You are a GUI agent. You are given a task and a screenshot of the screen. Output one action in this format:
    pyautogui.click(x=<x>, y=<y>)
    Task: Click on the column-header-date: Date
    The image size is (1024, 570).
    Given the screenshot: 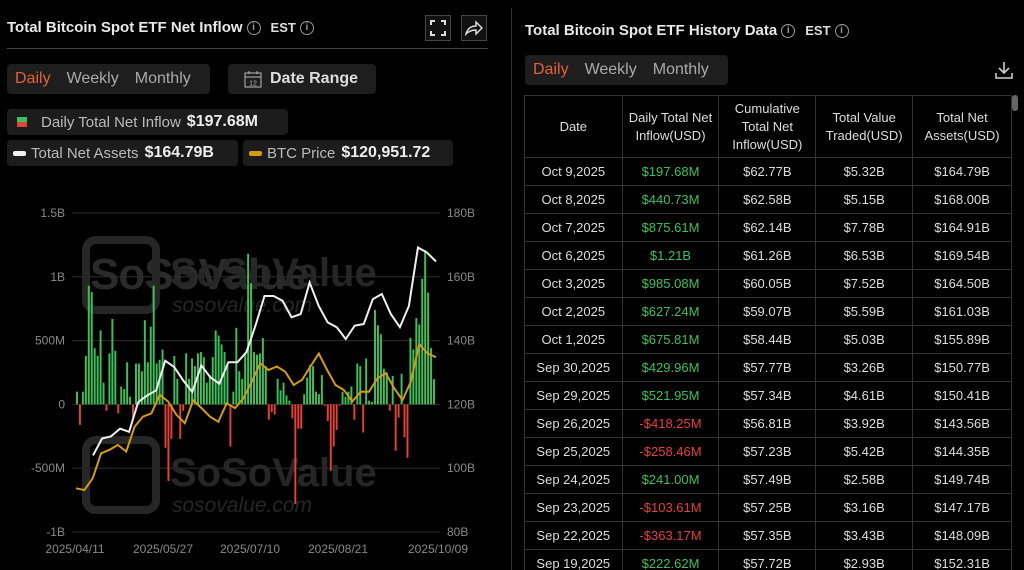 What is the action you would take?
    pyautogui.click(x=573, y=126)
    